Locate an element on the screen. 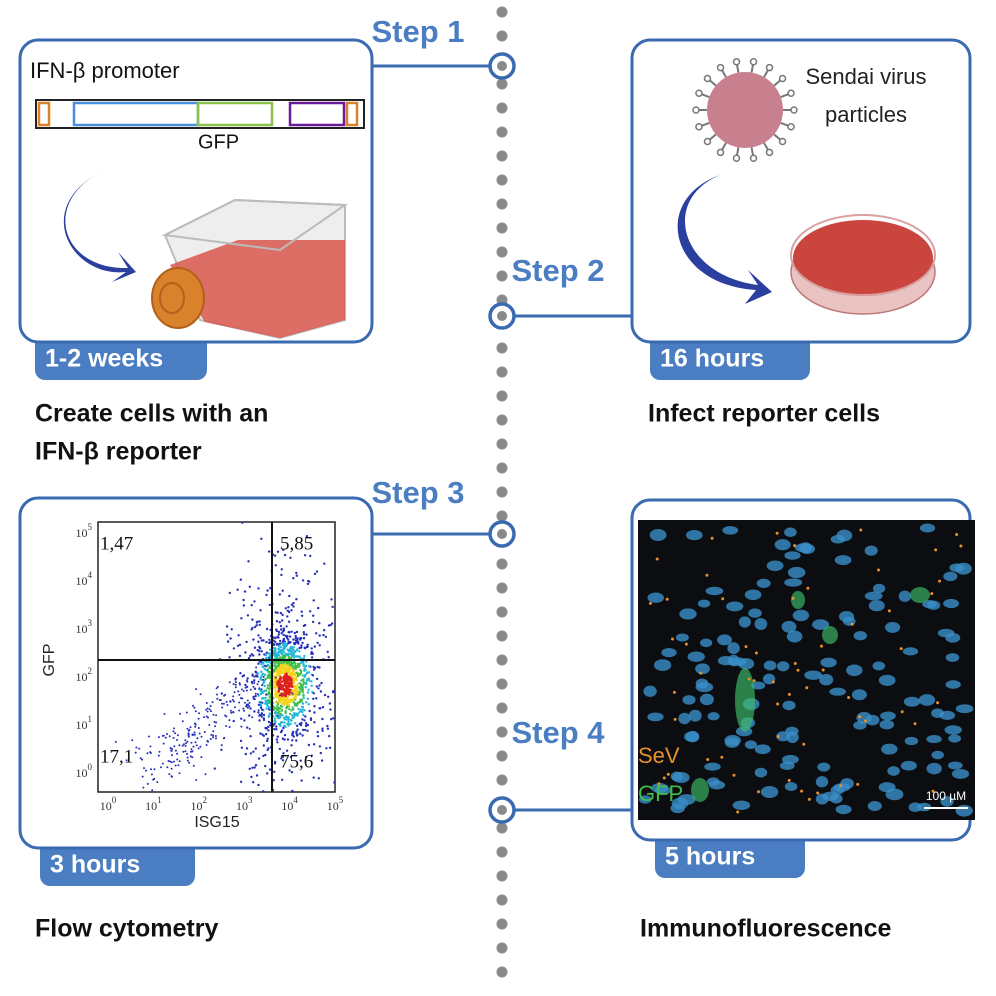  gfp-cell is located at coordinates (830, 635).